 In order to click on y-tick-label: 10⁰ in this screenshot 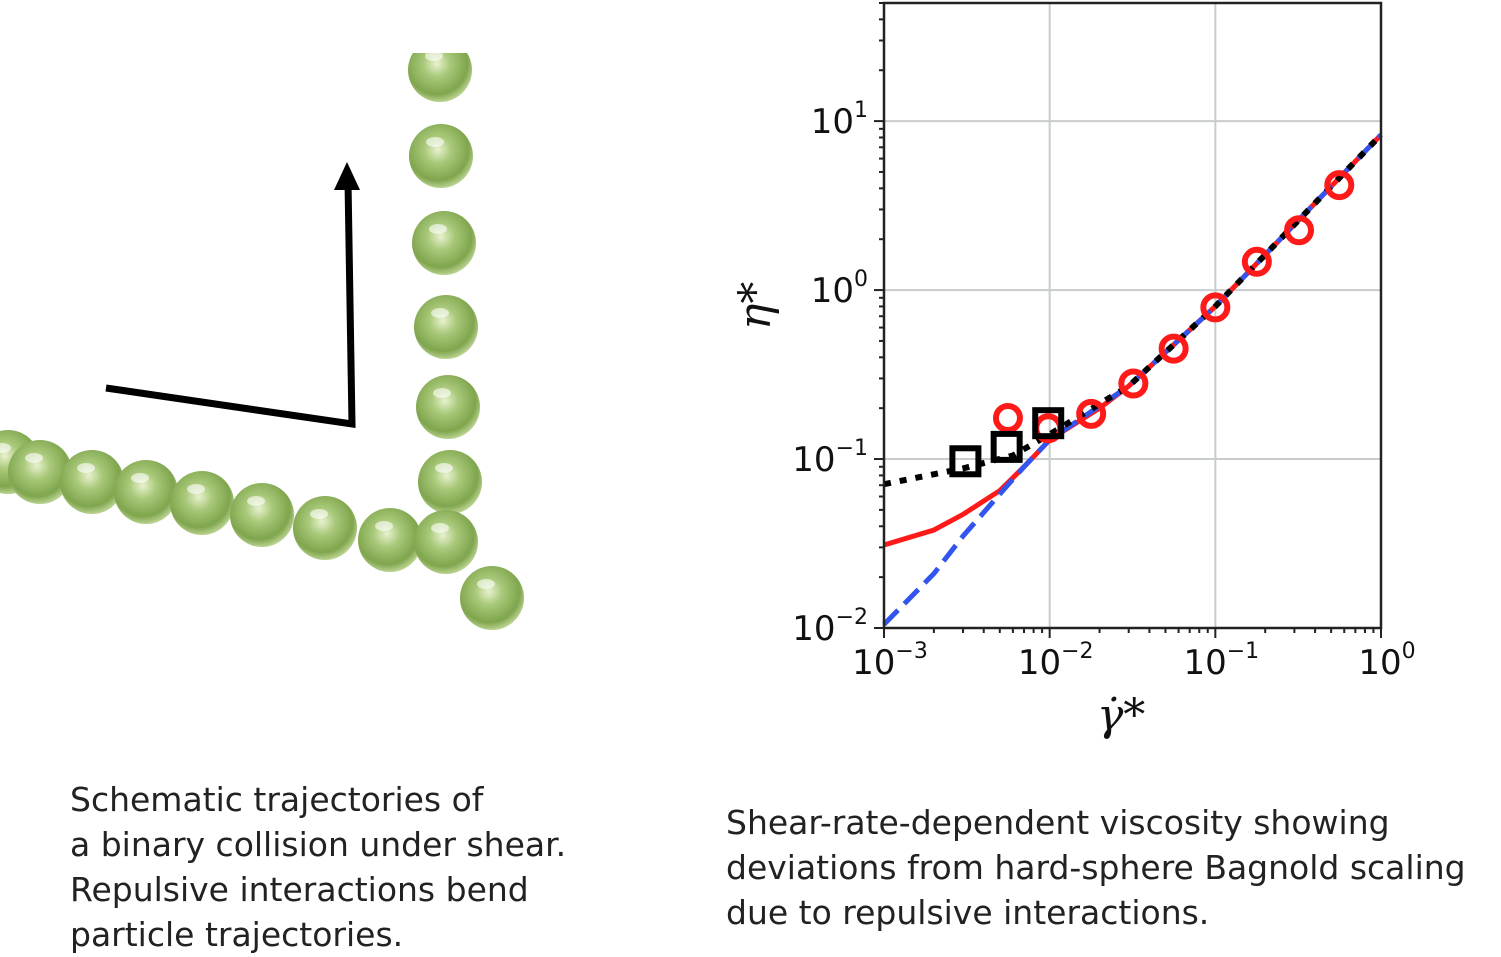, I will do `click(839, 289)`.